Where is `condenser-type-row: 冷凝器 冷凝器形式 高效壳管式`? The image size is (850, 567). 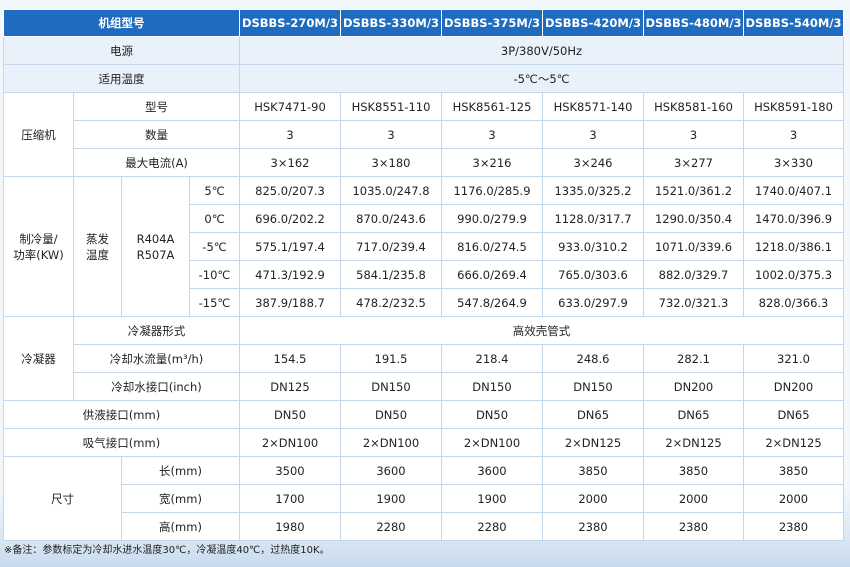
condenser-type-row: 冷凝器 冷凝器形式 高效壳管式 is located at coordinates (423, 358).